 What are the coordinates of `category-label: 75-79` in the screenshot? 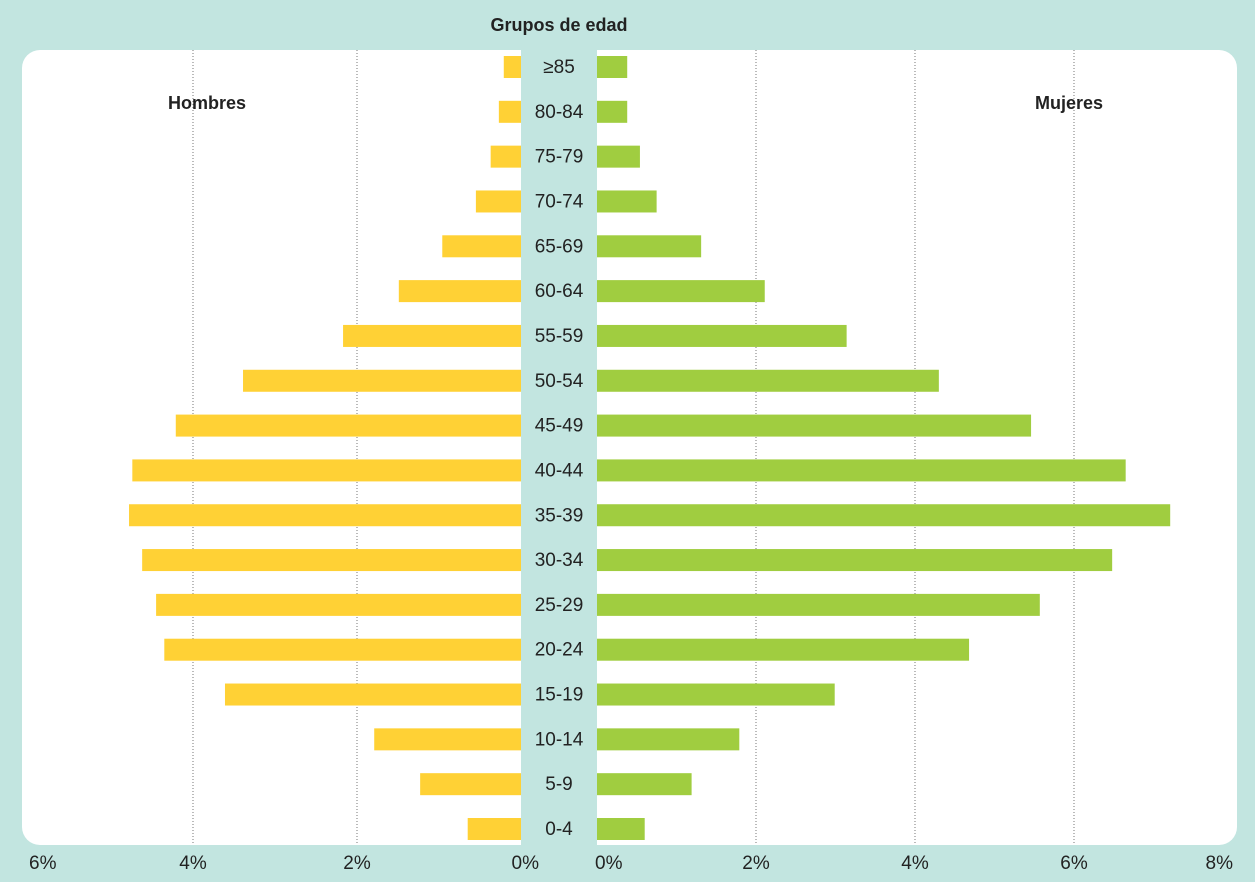 It's located at (559, 157).